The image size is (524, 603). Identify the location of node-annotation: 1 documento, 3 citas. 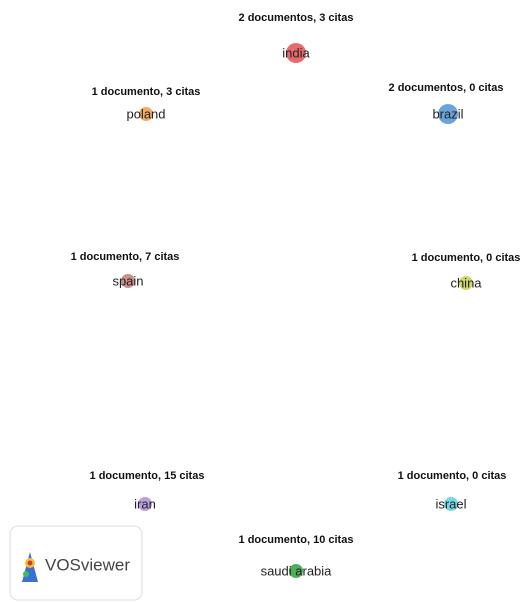
(146, 92).